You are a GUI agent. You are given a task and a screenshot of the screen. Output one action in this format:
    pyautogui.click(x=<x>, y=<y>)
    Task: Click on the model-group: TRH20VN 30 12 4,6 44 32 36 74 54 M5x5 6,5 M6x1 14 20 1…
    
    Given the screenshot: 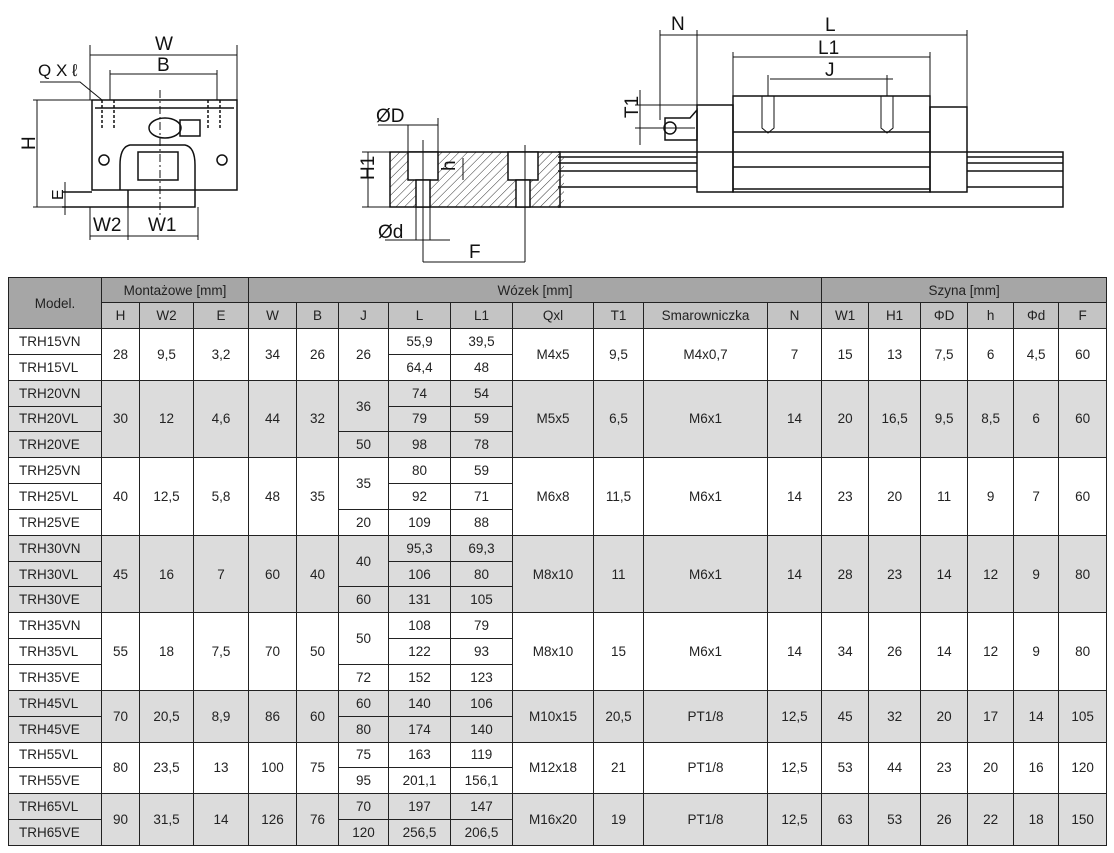 What is the action you would take?
    pyautogui.click(x=558, y=419)
    